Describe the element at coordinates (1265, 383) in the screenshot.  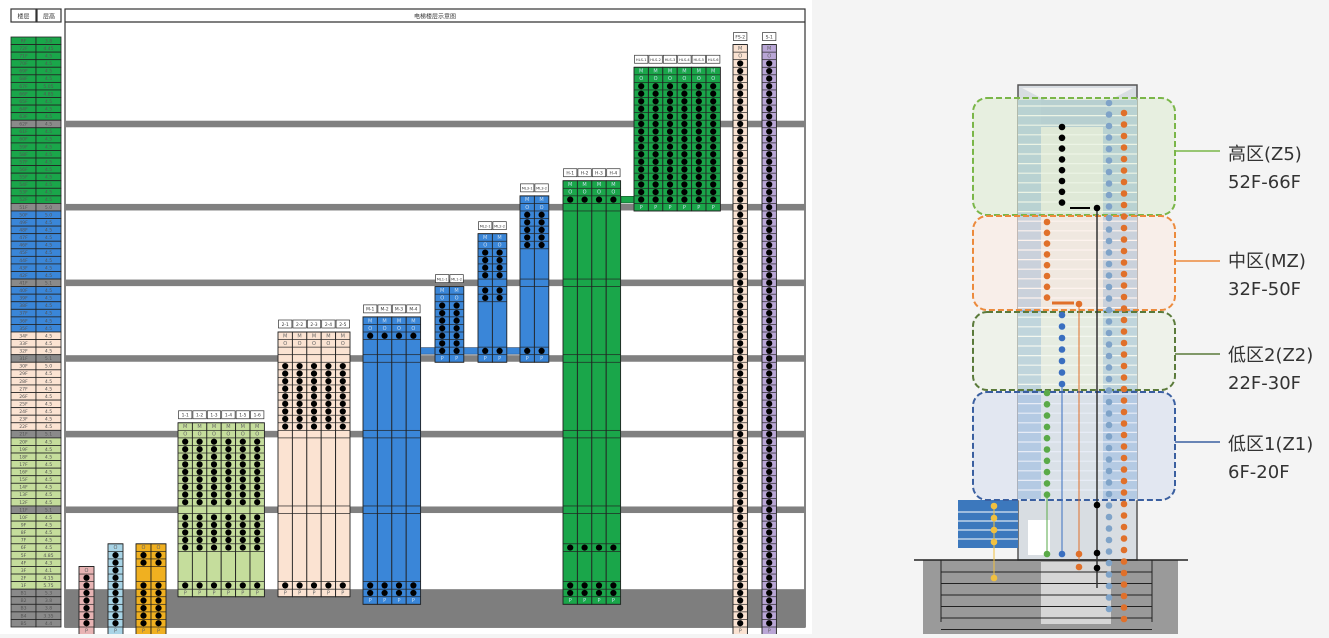
I see `zone-range: 22F-30F` at that location.